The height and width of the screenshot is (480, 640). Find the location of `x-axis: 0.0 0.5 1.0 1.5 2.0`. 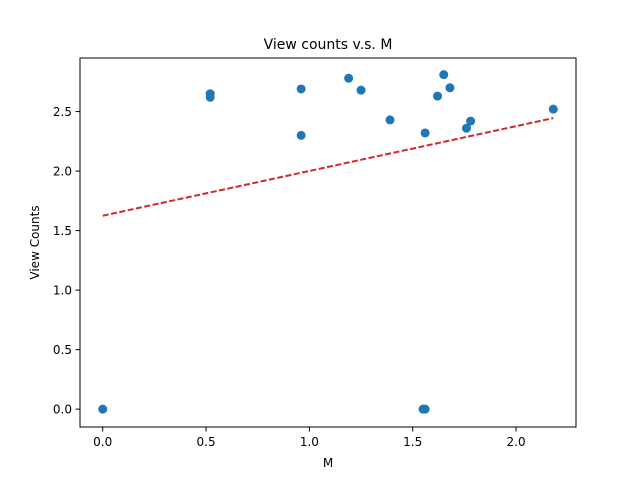

x-axis: 0.0 0.5 1.0 1.5 2.0 is located at coordinates (309, 438).